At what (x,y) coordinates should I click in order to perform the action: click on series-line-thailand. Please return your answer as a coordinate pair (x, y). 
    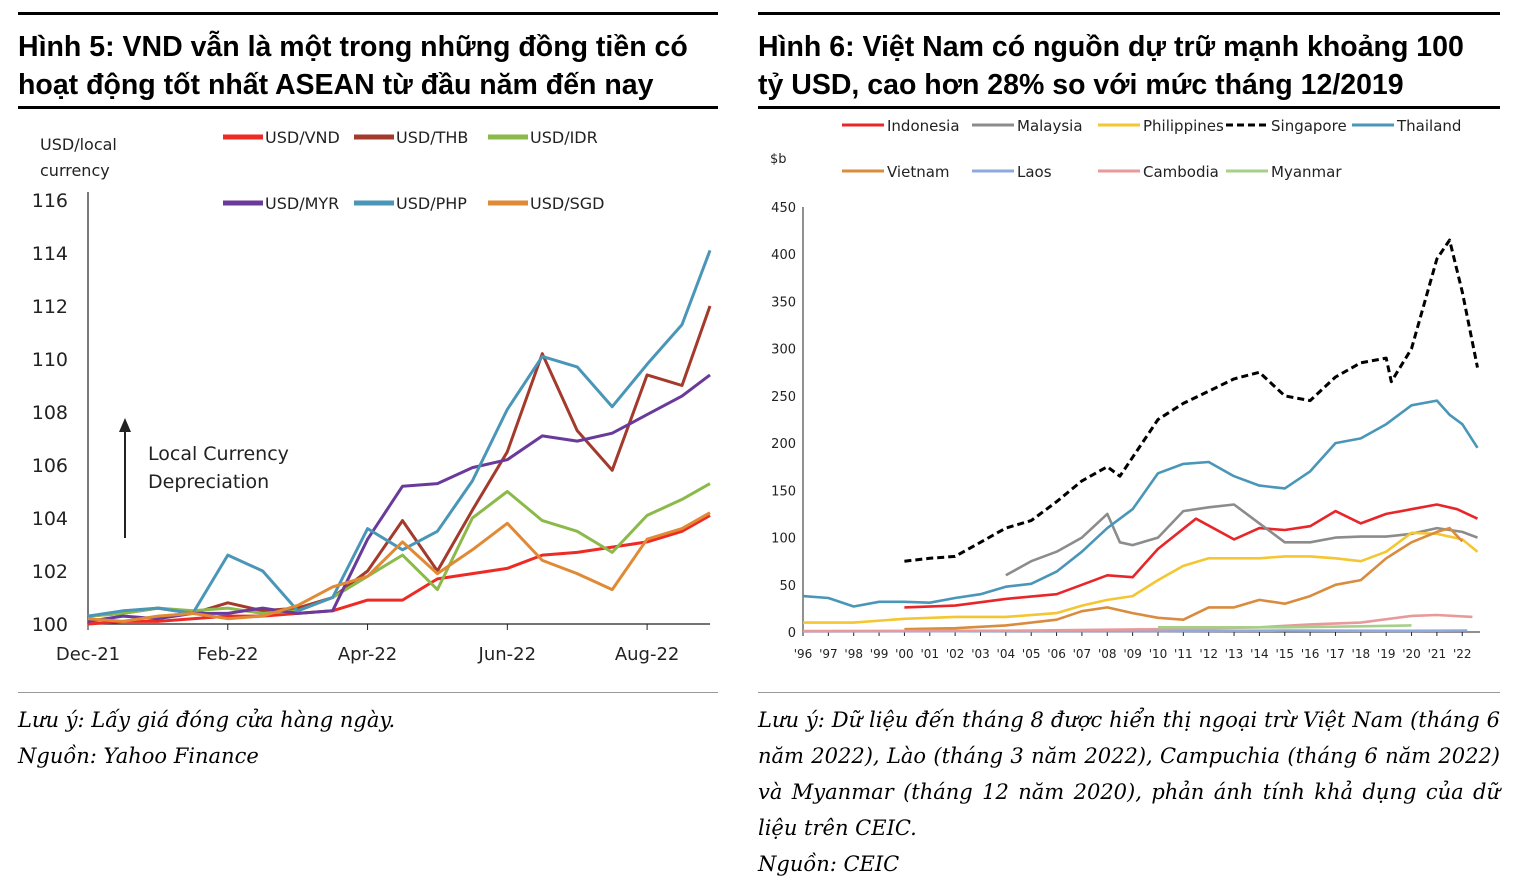
    Looking at the image, I should click on (1140, 503).